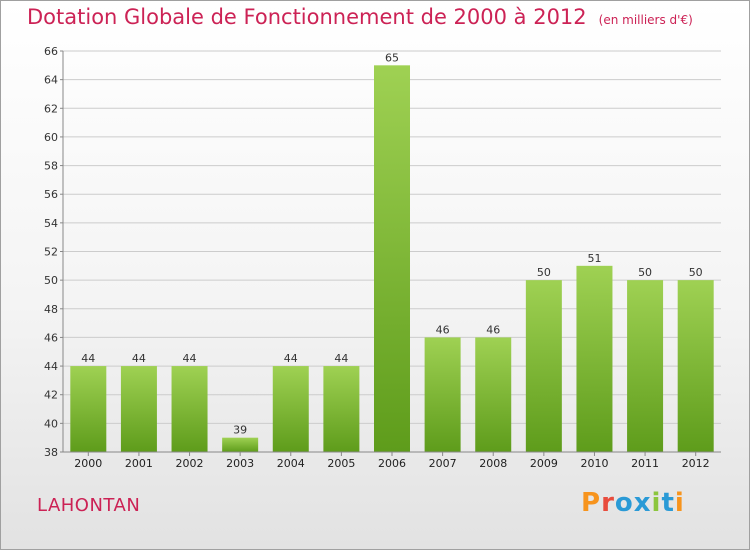 This screenshot has height=551, width=750. Describe the element at coordinates (591, 503) in the screenshot. I see `logo-letter: P` at that location.